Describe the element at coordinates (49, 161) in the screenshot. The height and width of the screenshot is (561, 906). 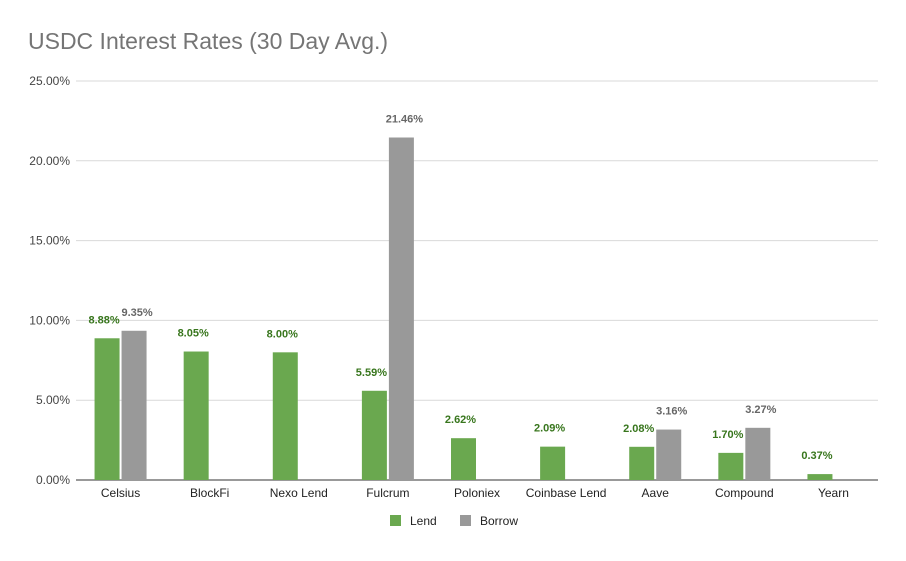
I see `y-tick-label: 20.00%` at that location.